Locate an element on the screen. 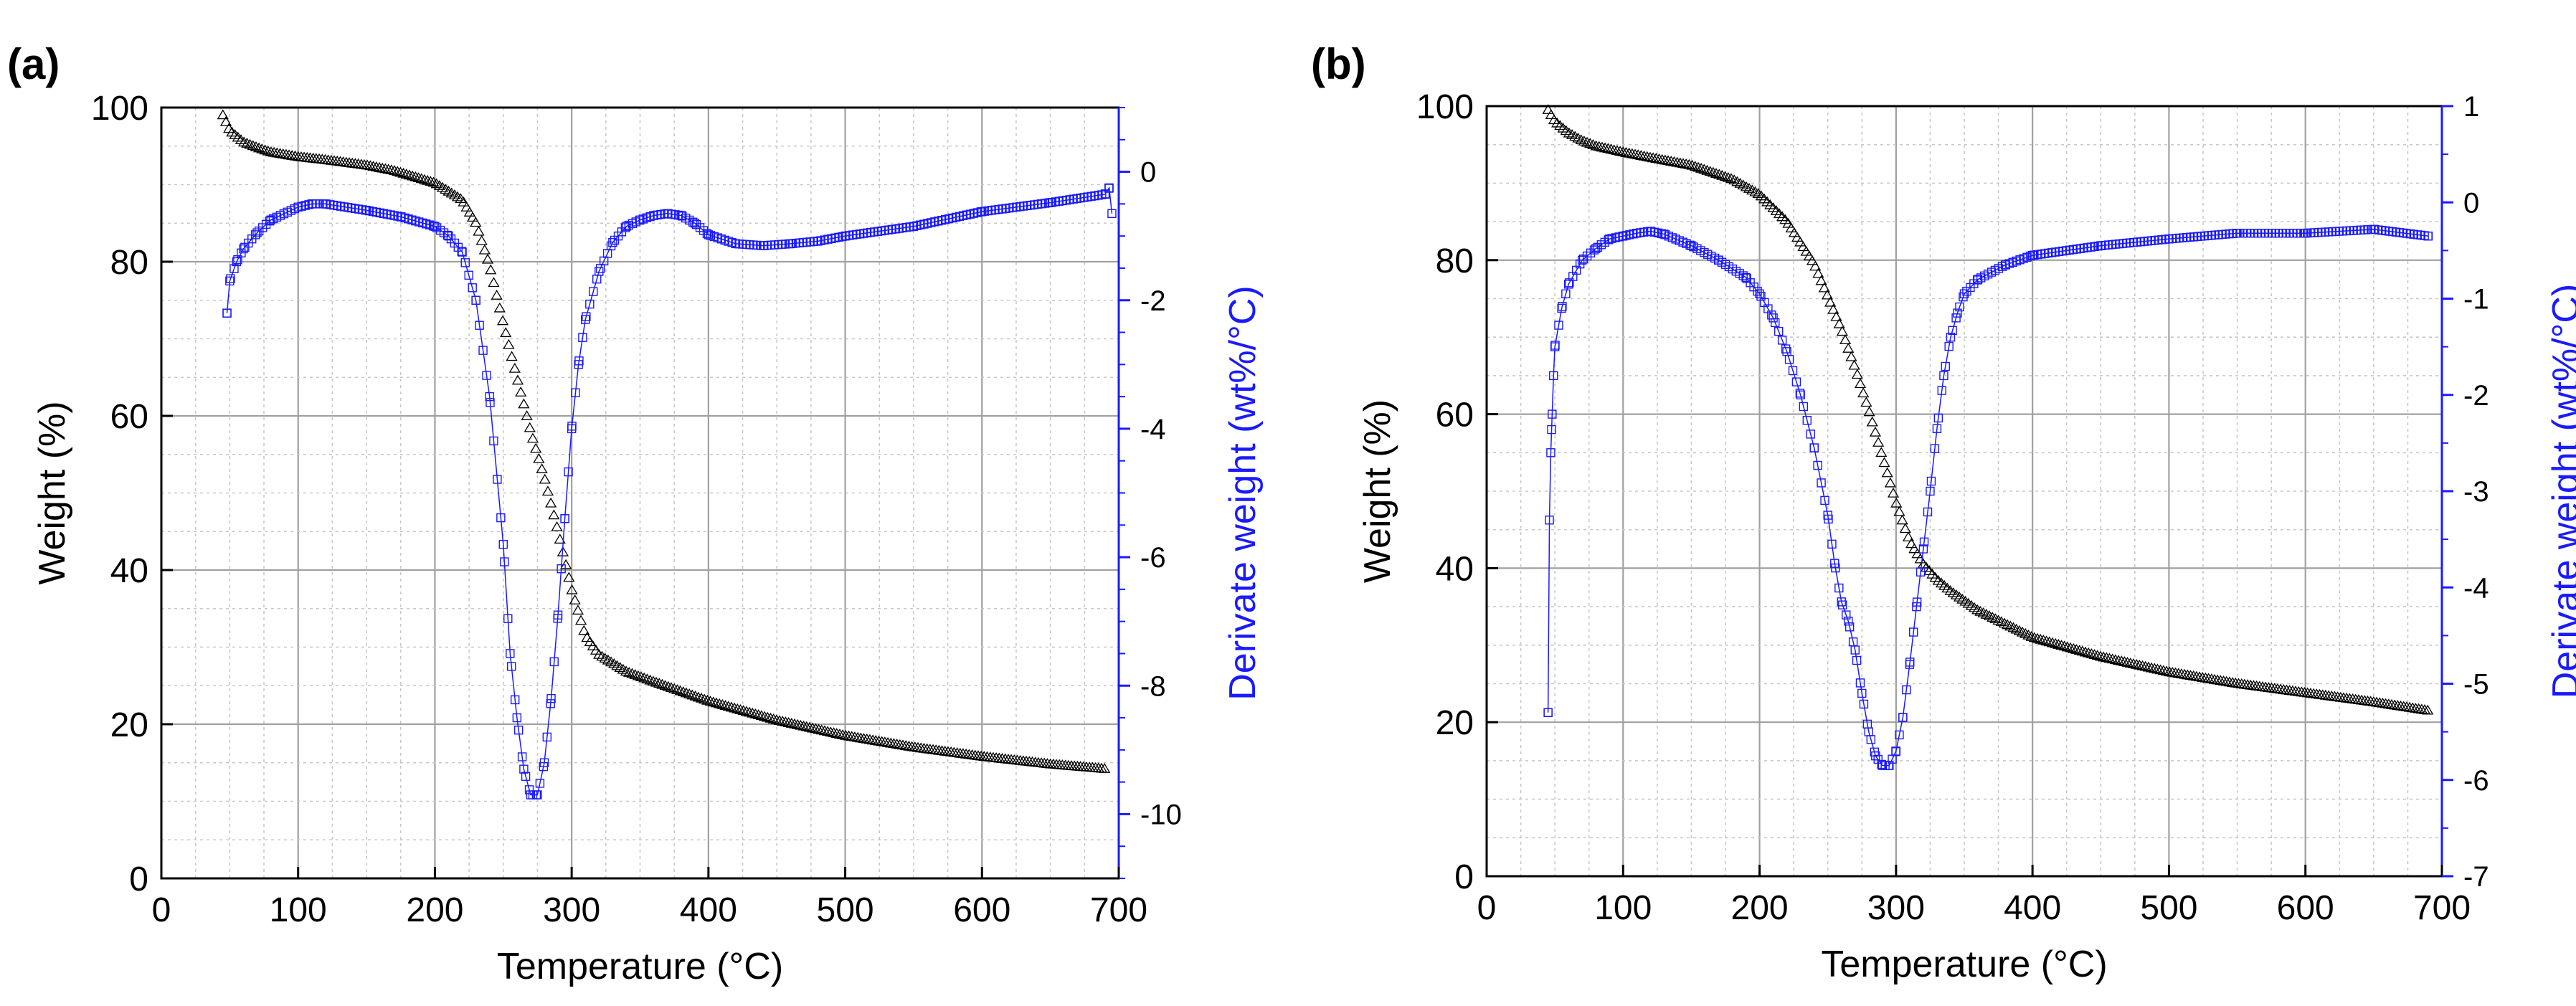 The width and height of the screenshot is (2576, 1006). y2-tick-label: -8 is located at coordinates (1153, 686).